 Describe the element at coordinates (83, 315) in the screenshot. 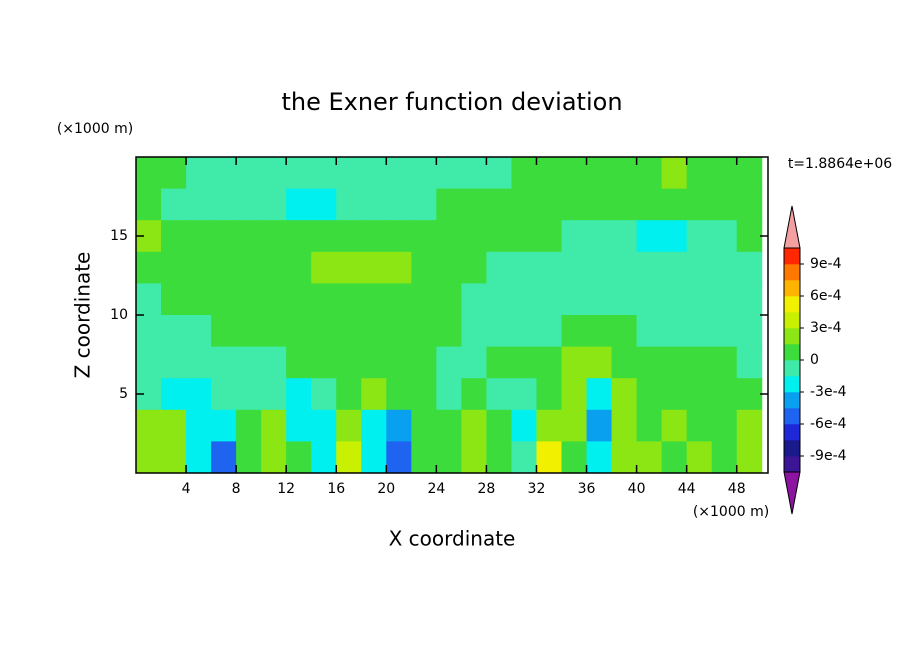

I see `y-axis-title: Z coordinate` at that location.